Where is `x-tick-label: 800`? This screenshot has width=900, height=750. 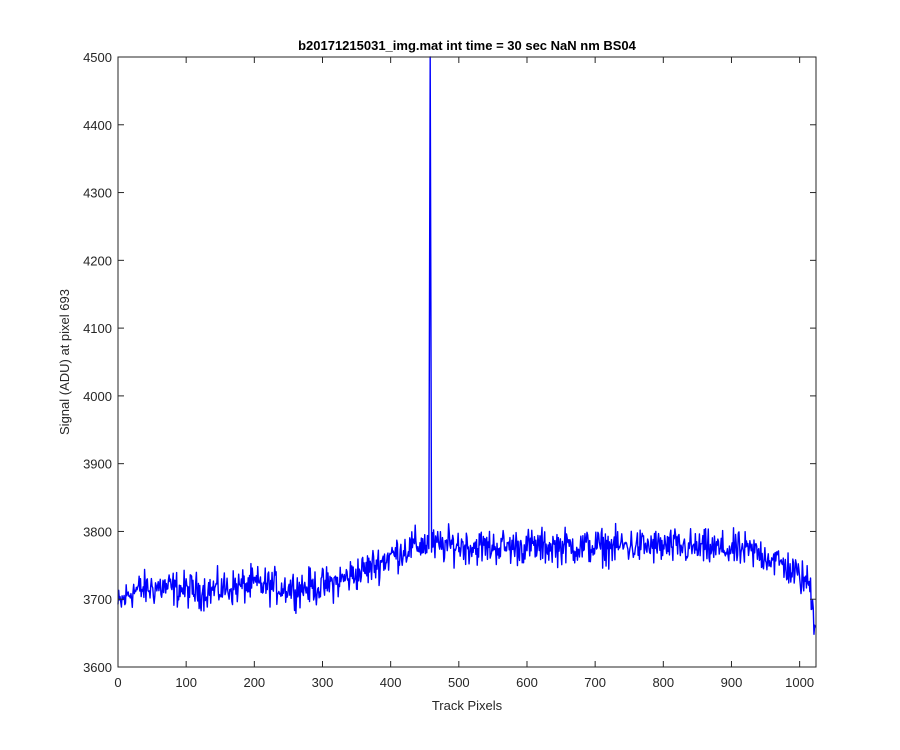
x-tick-label: 800 is located at coordinates (663, 682).